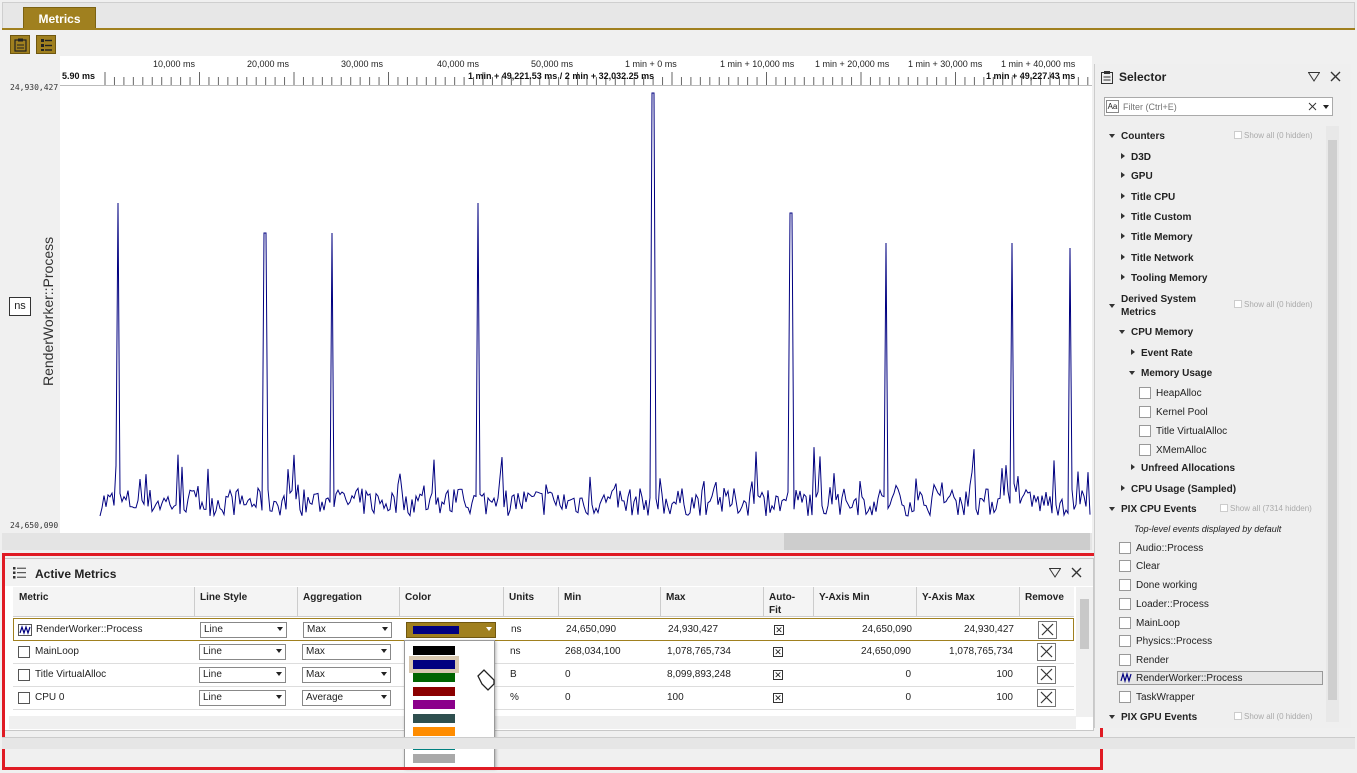 This screenshot has height=773, width=1357. I want to click on chart-horizontal-scrollbar, so click(547, 541).